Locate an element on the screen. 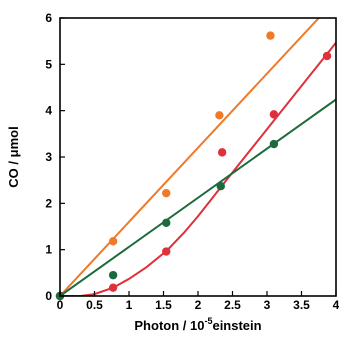 This screenshot has height=339, width=339. x-tick-label: 2.5 is located at coordinates (232, 305).